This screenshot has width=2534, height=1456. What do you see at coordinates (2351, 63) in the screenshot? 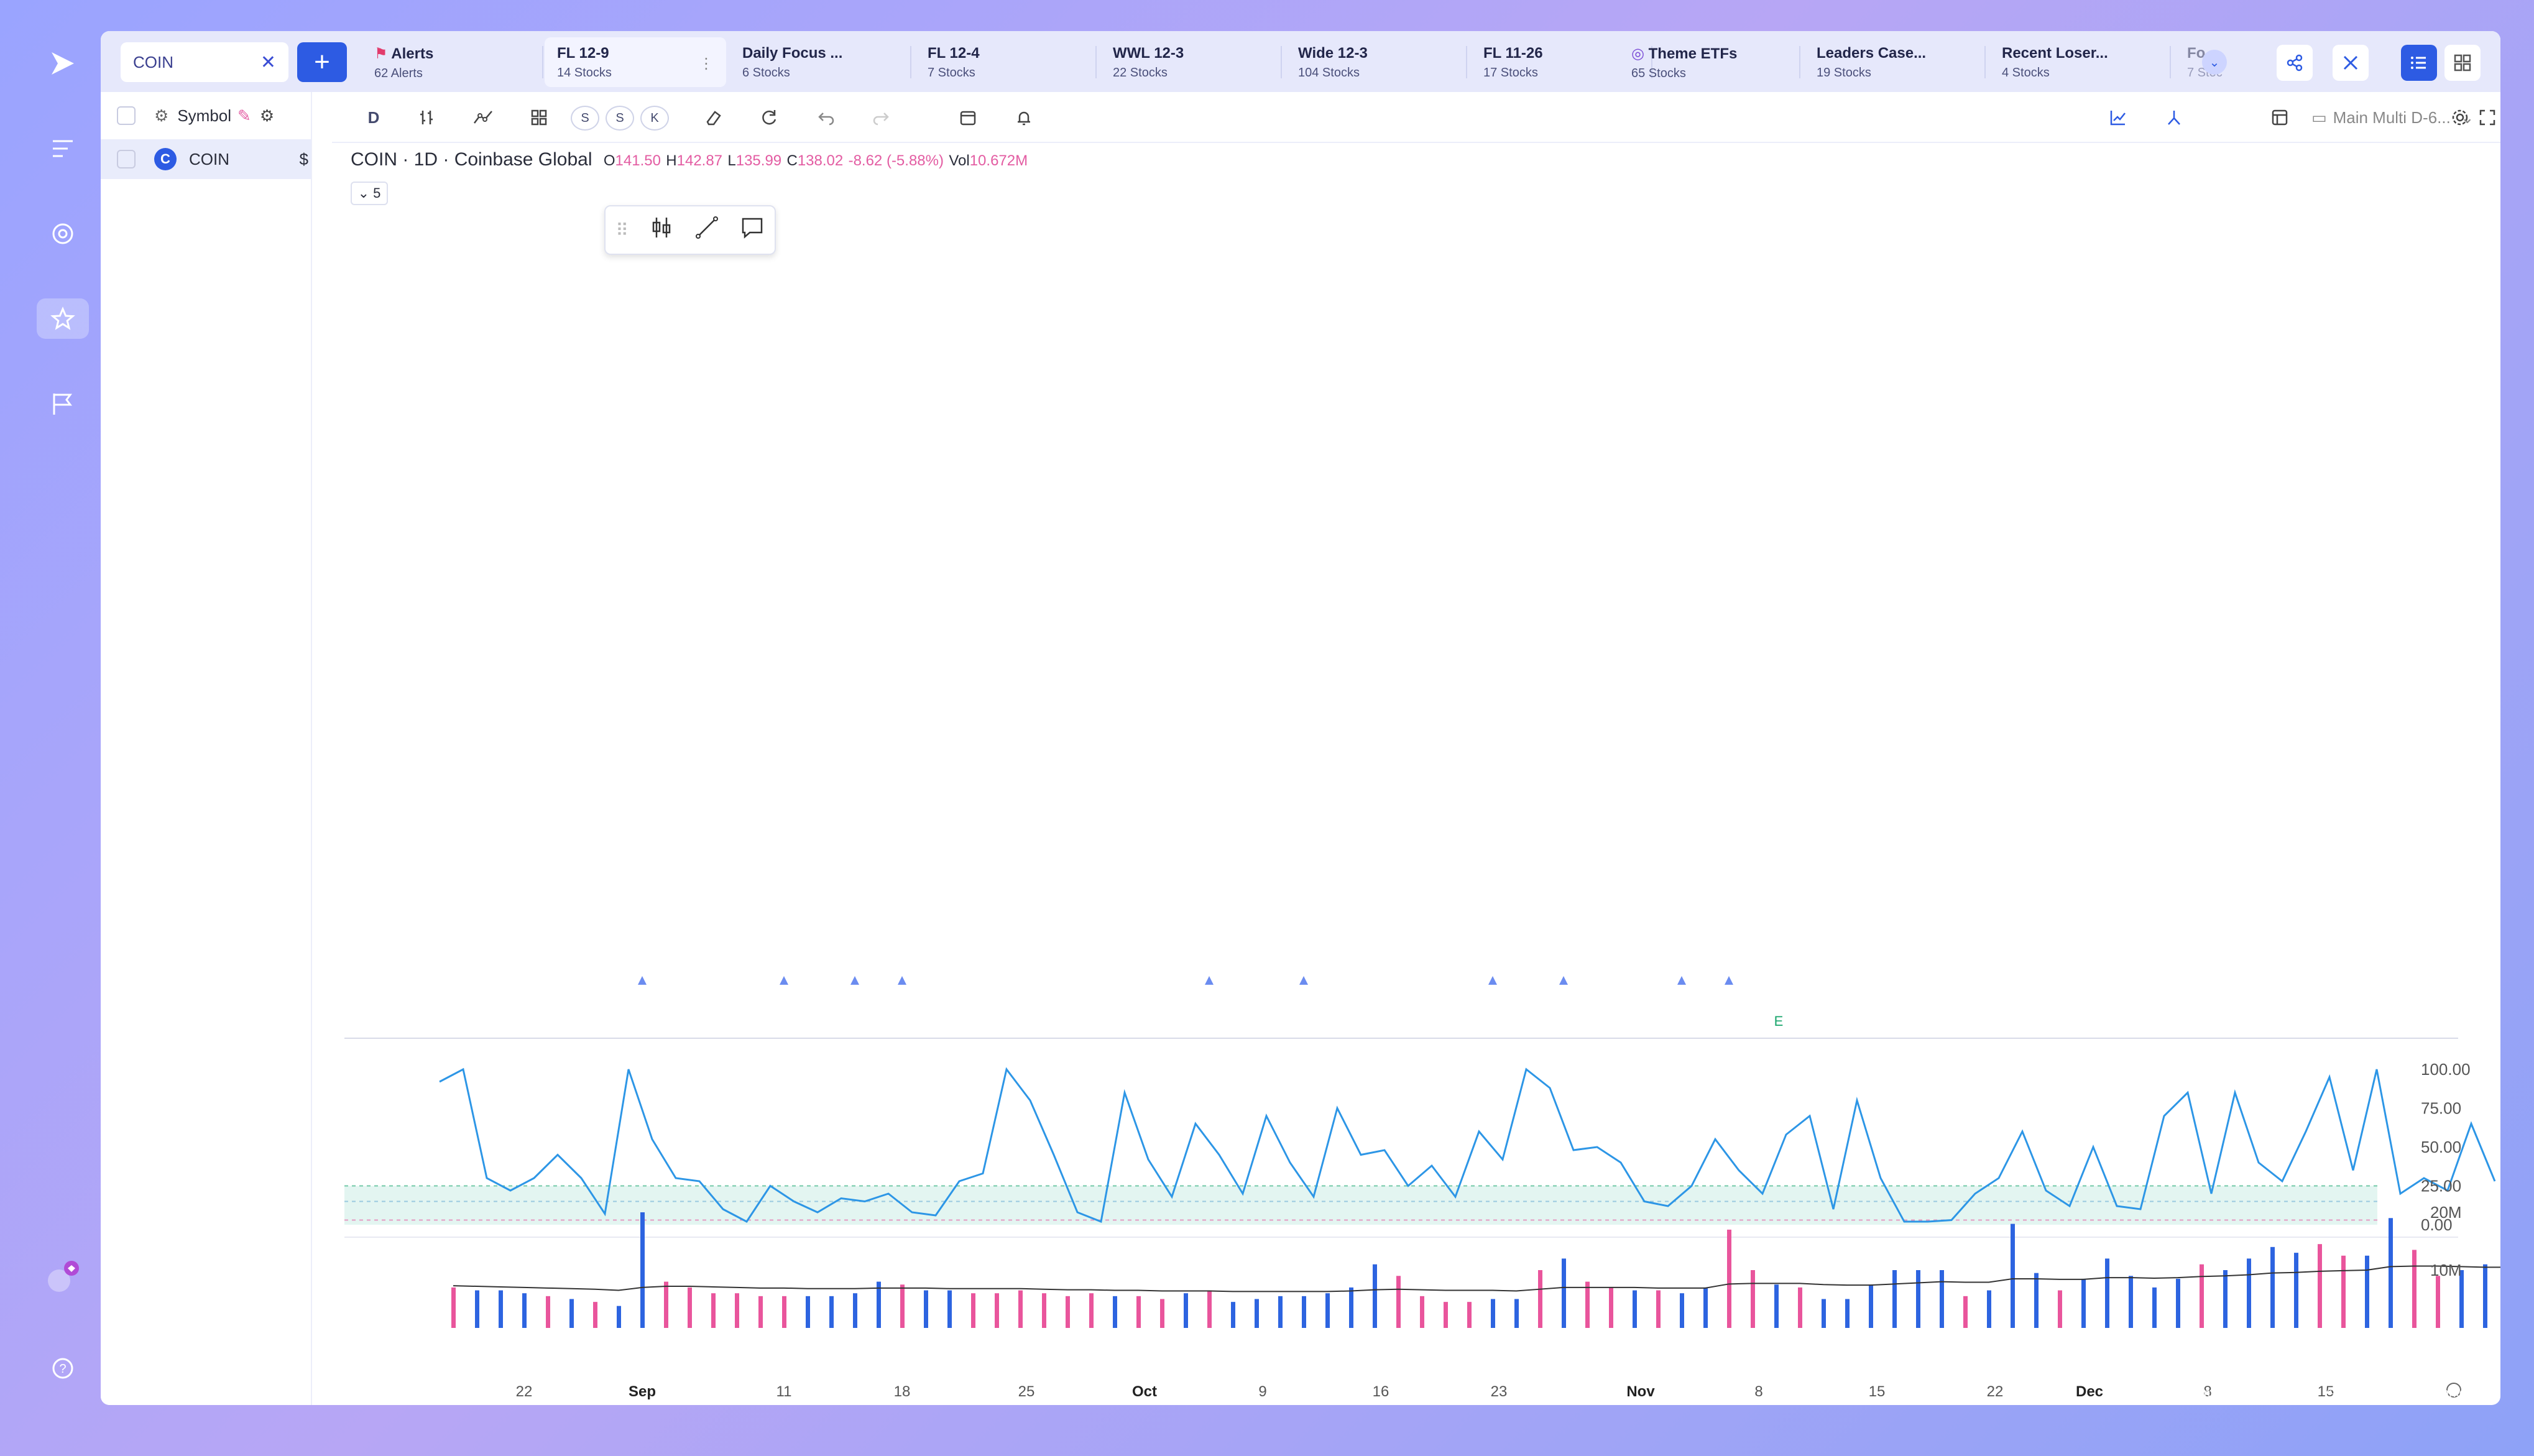
I see `x-social-icon` at bounding box center [2351, 63].